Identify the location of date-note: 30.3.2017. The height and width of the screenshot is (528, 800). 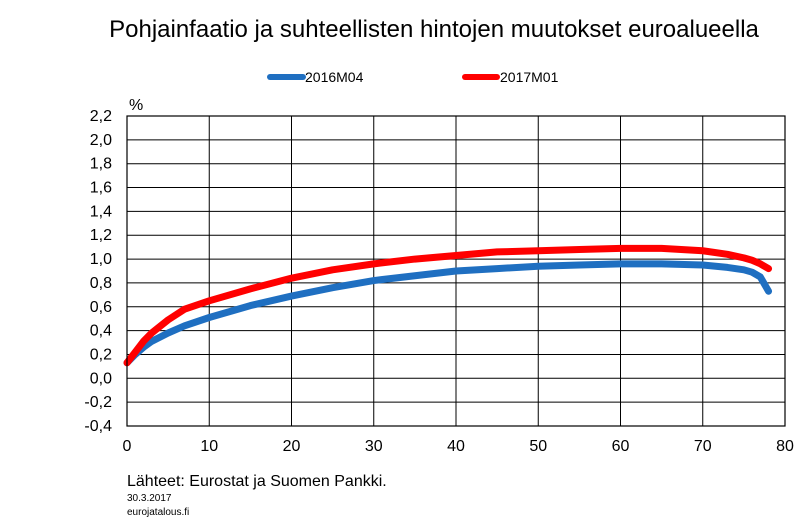
(149, 498).